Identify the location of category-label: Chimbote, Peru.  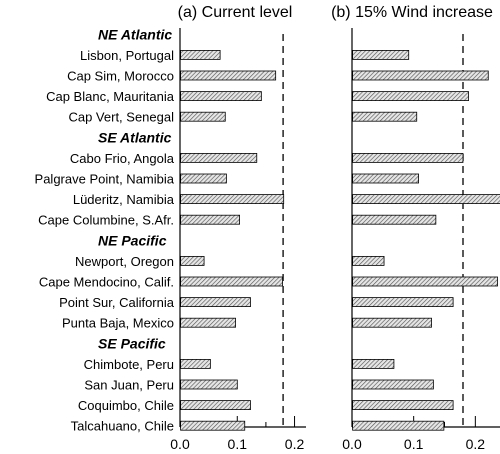
(129, 364).